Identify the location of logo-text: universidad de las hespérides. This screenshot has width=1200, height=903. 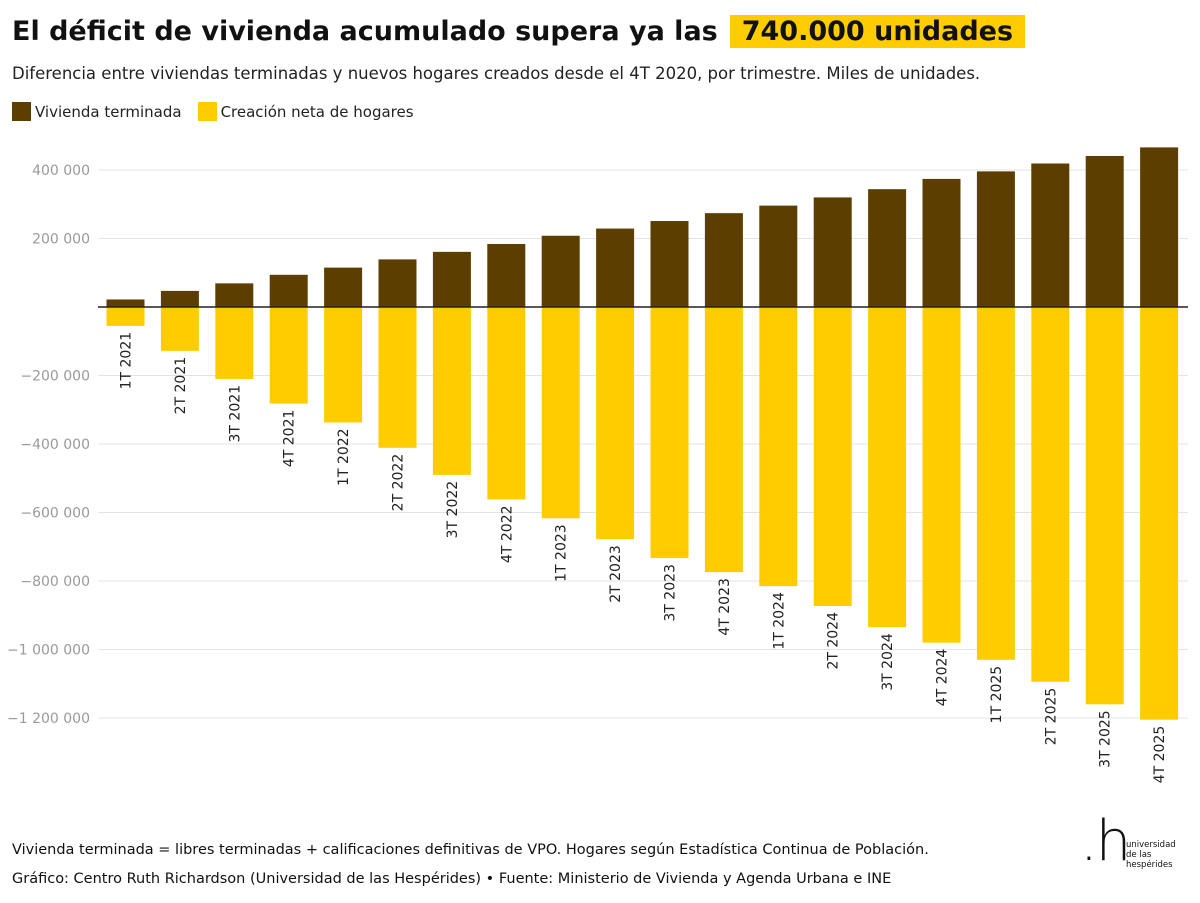
(1151, 855).